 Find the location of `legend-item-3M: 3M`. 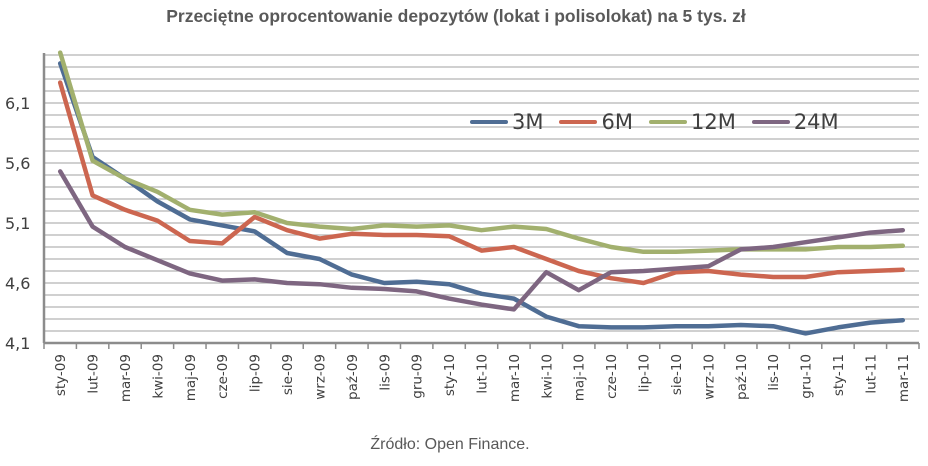

legend-item-3M: 3M is located at coordinates (506, 122).